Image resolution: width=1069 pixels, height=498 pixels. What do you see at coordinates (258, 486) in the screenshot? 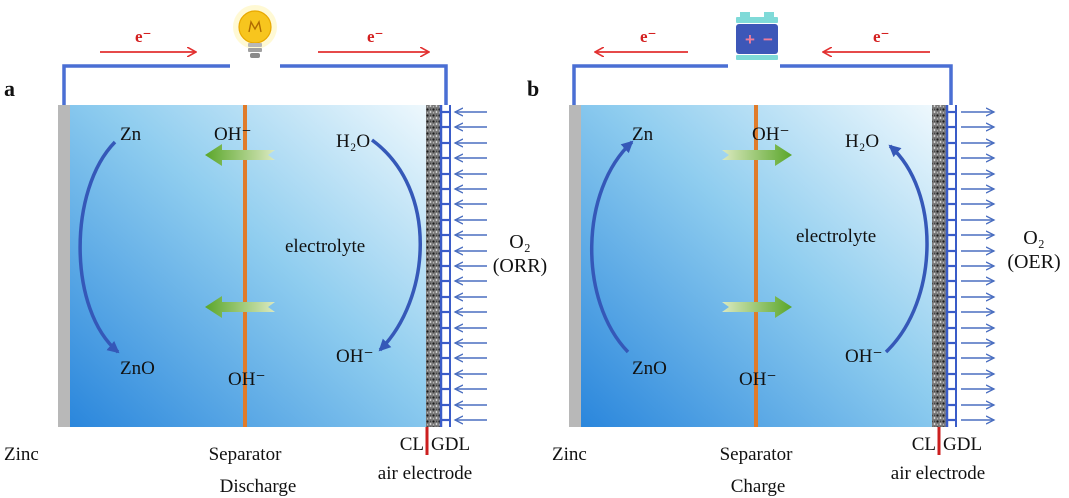
I see `mode-label: Discharge` at bounding box center [258, 486].